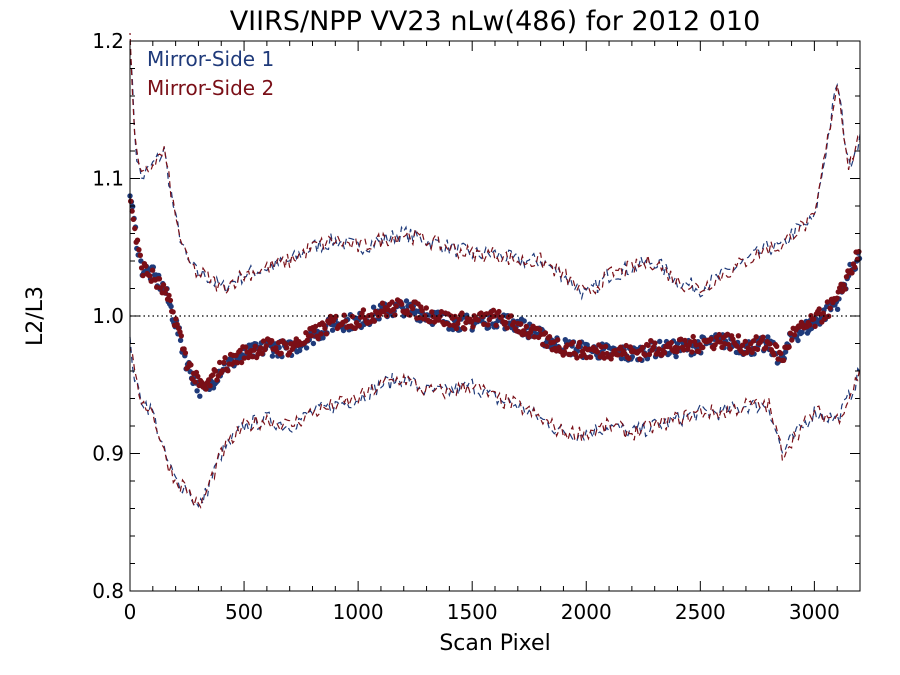  I want to click on x-tick-label: 500, so click(244, 612).